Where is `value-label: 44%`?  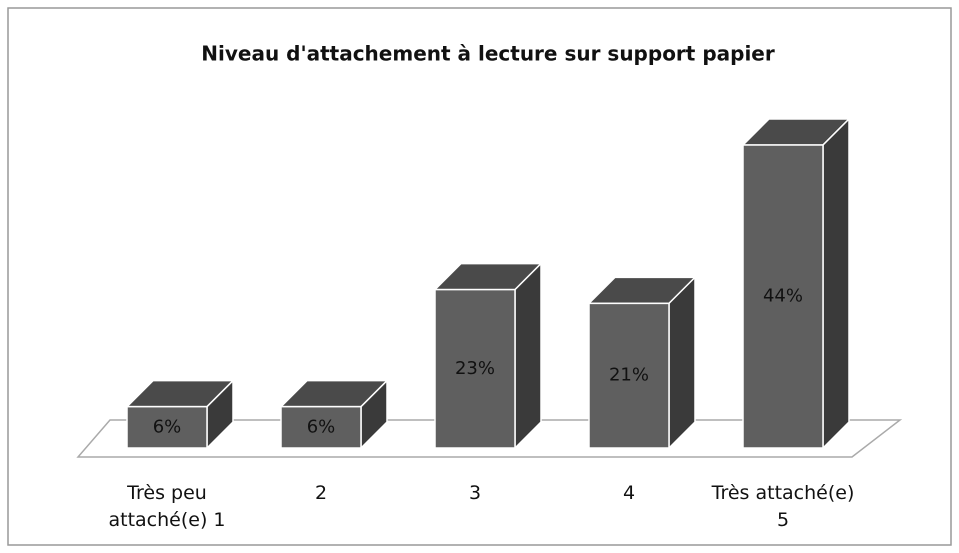
value-label: 44% is located at coordinates (783, 296).